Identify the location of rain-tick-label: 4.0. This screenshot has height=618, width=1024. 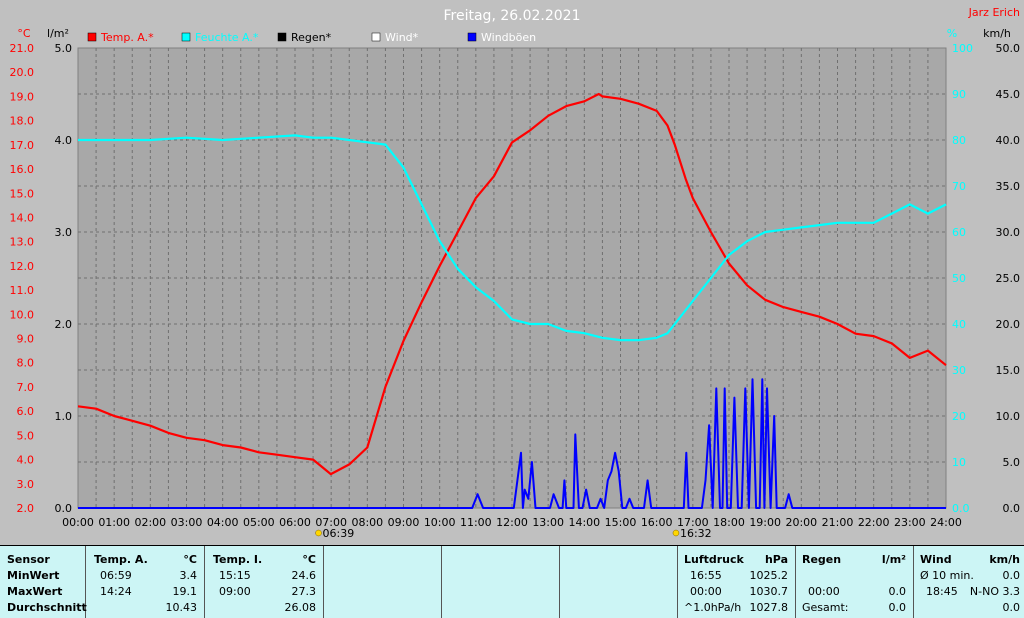
(64, 140).